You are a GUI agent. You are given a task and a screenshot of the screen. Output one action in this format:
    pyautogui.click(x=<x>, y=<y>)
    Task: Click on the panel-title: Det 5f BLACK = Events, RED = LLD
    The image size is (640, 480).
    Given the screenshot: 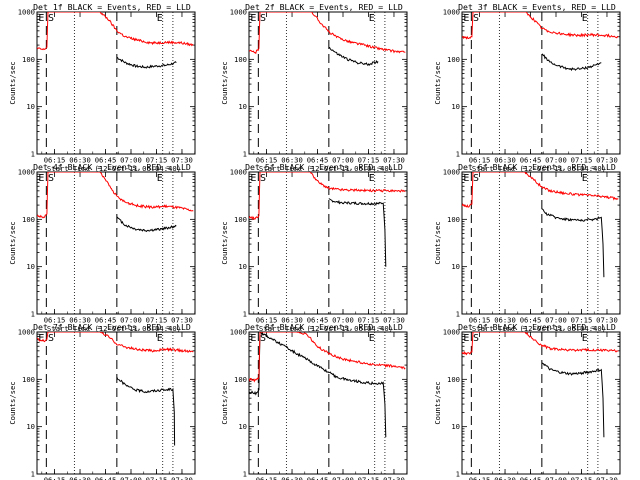 What is the action you would take?
    pyautogui.click(x=324, y=167)
    